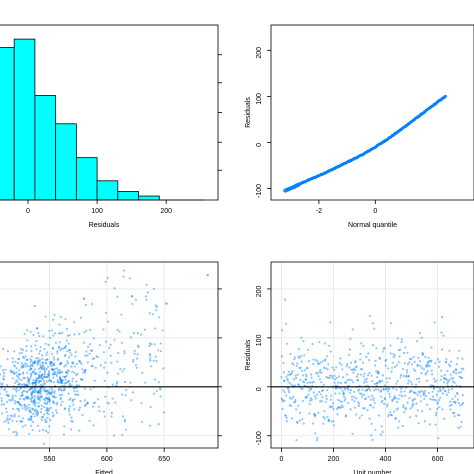 The height and width of the screenshot is (474, 474). What do you see at coordinates (259, 99) in the screenshot?
I see `y-tick-label: 100` at bounding box center [259, 99].